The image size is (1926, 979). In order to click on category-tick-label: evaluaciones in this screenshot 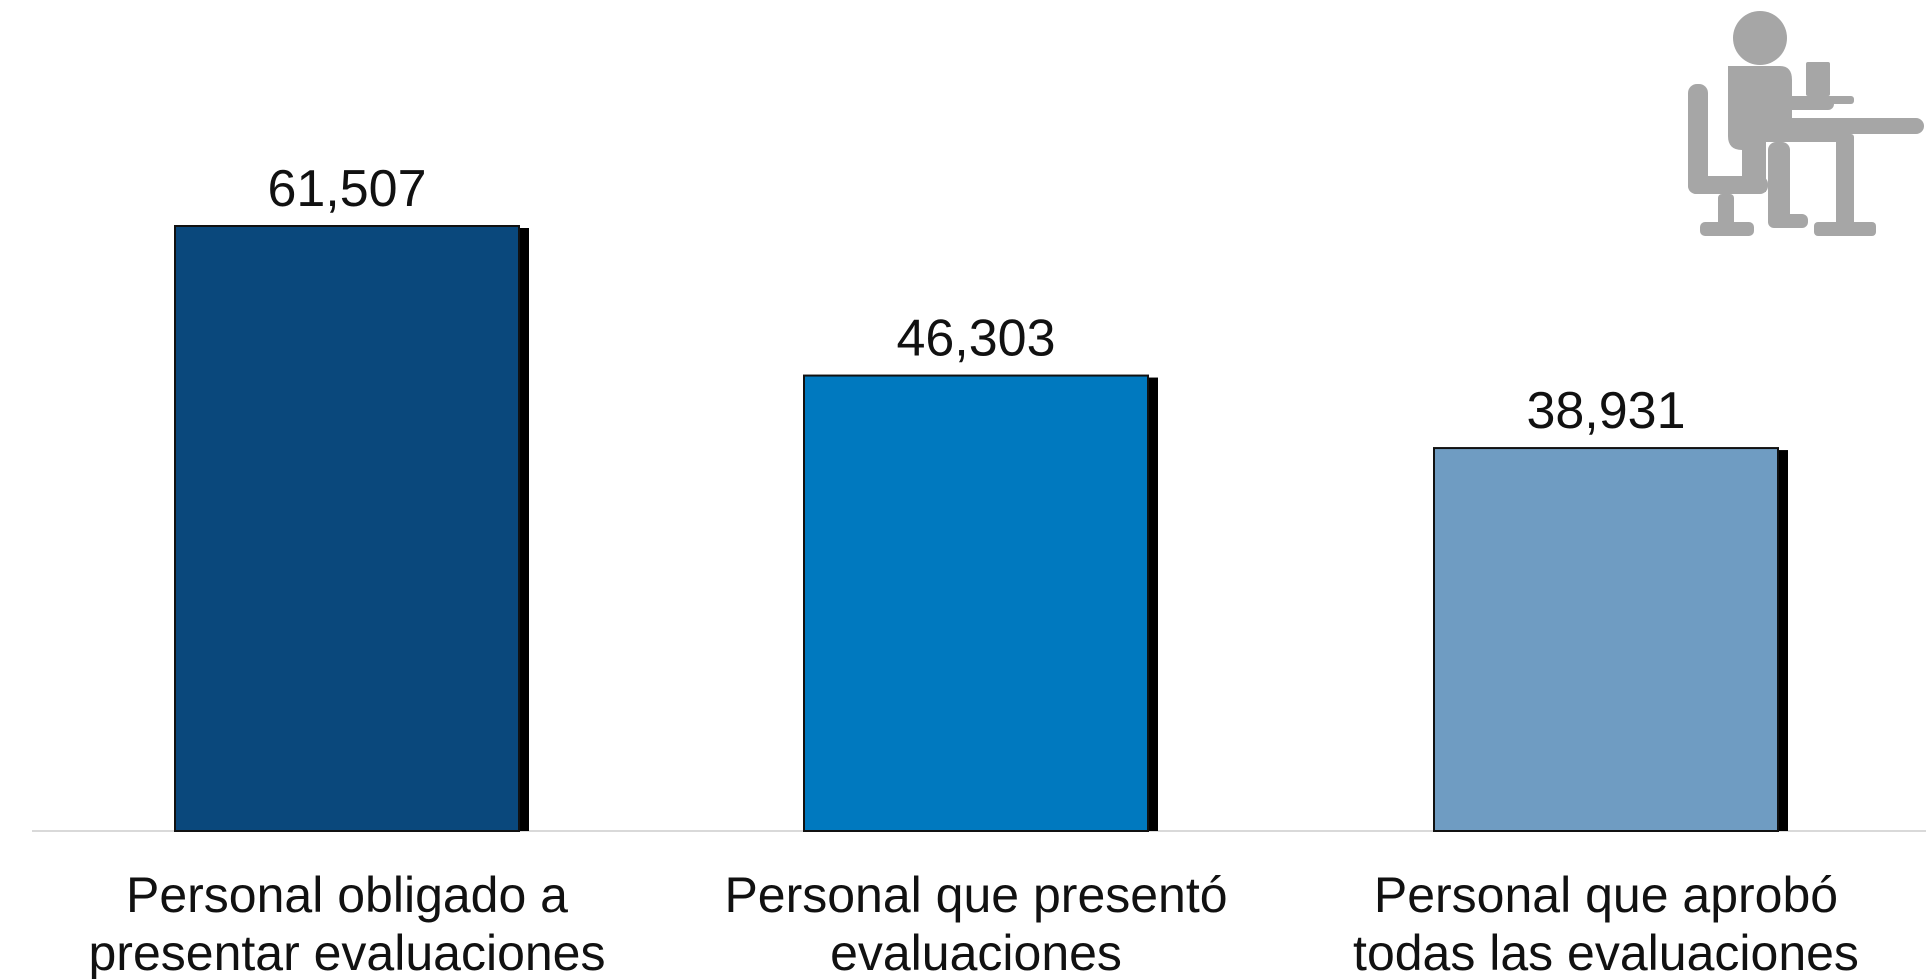, I will do `click(976, 952)`.